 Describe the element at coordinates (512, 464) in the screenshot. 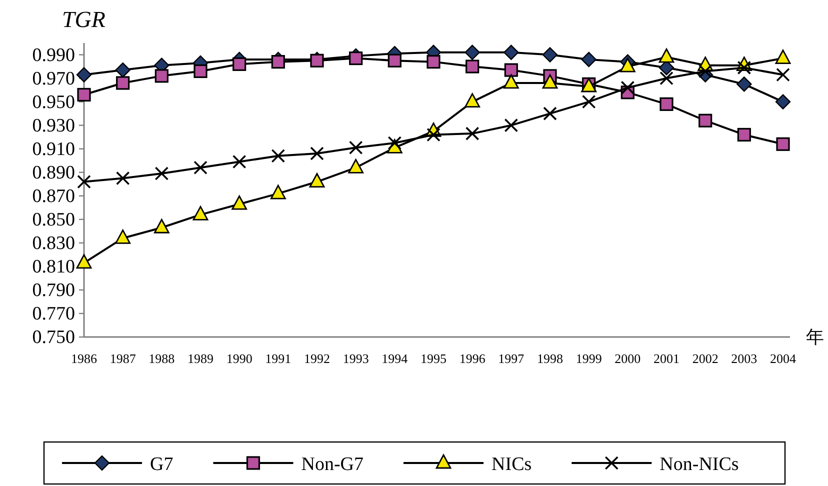

I see `legend-label: NICs` at that location.